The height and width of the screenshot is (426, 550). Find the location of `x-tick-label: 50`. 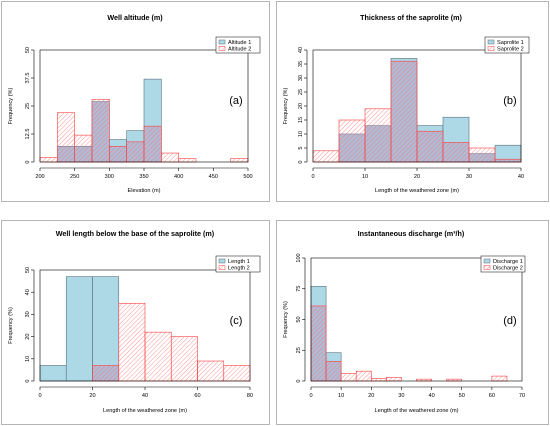

x-tick-label: 50 is located at coordinates (462, 396).